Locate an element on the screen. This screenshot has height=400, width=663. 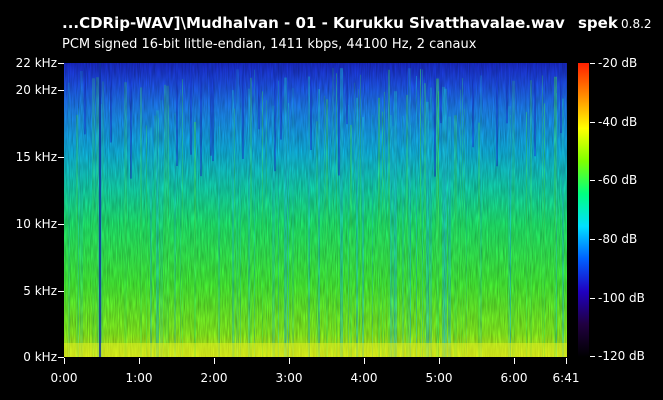
time-label-6: 6:00 is located at coordinates (514, 378).